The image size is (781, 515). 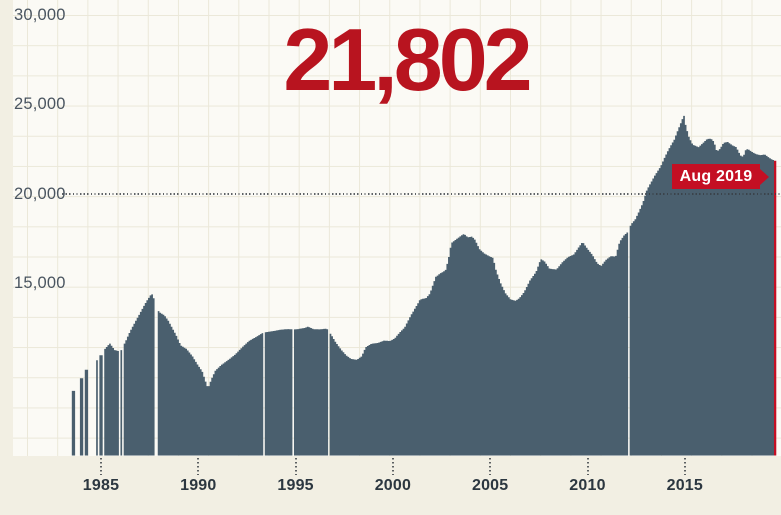 I want to click on annotation-badge-label: Aug 2019, so click(x=716, y=176).